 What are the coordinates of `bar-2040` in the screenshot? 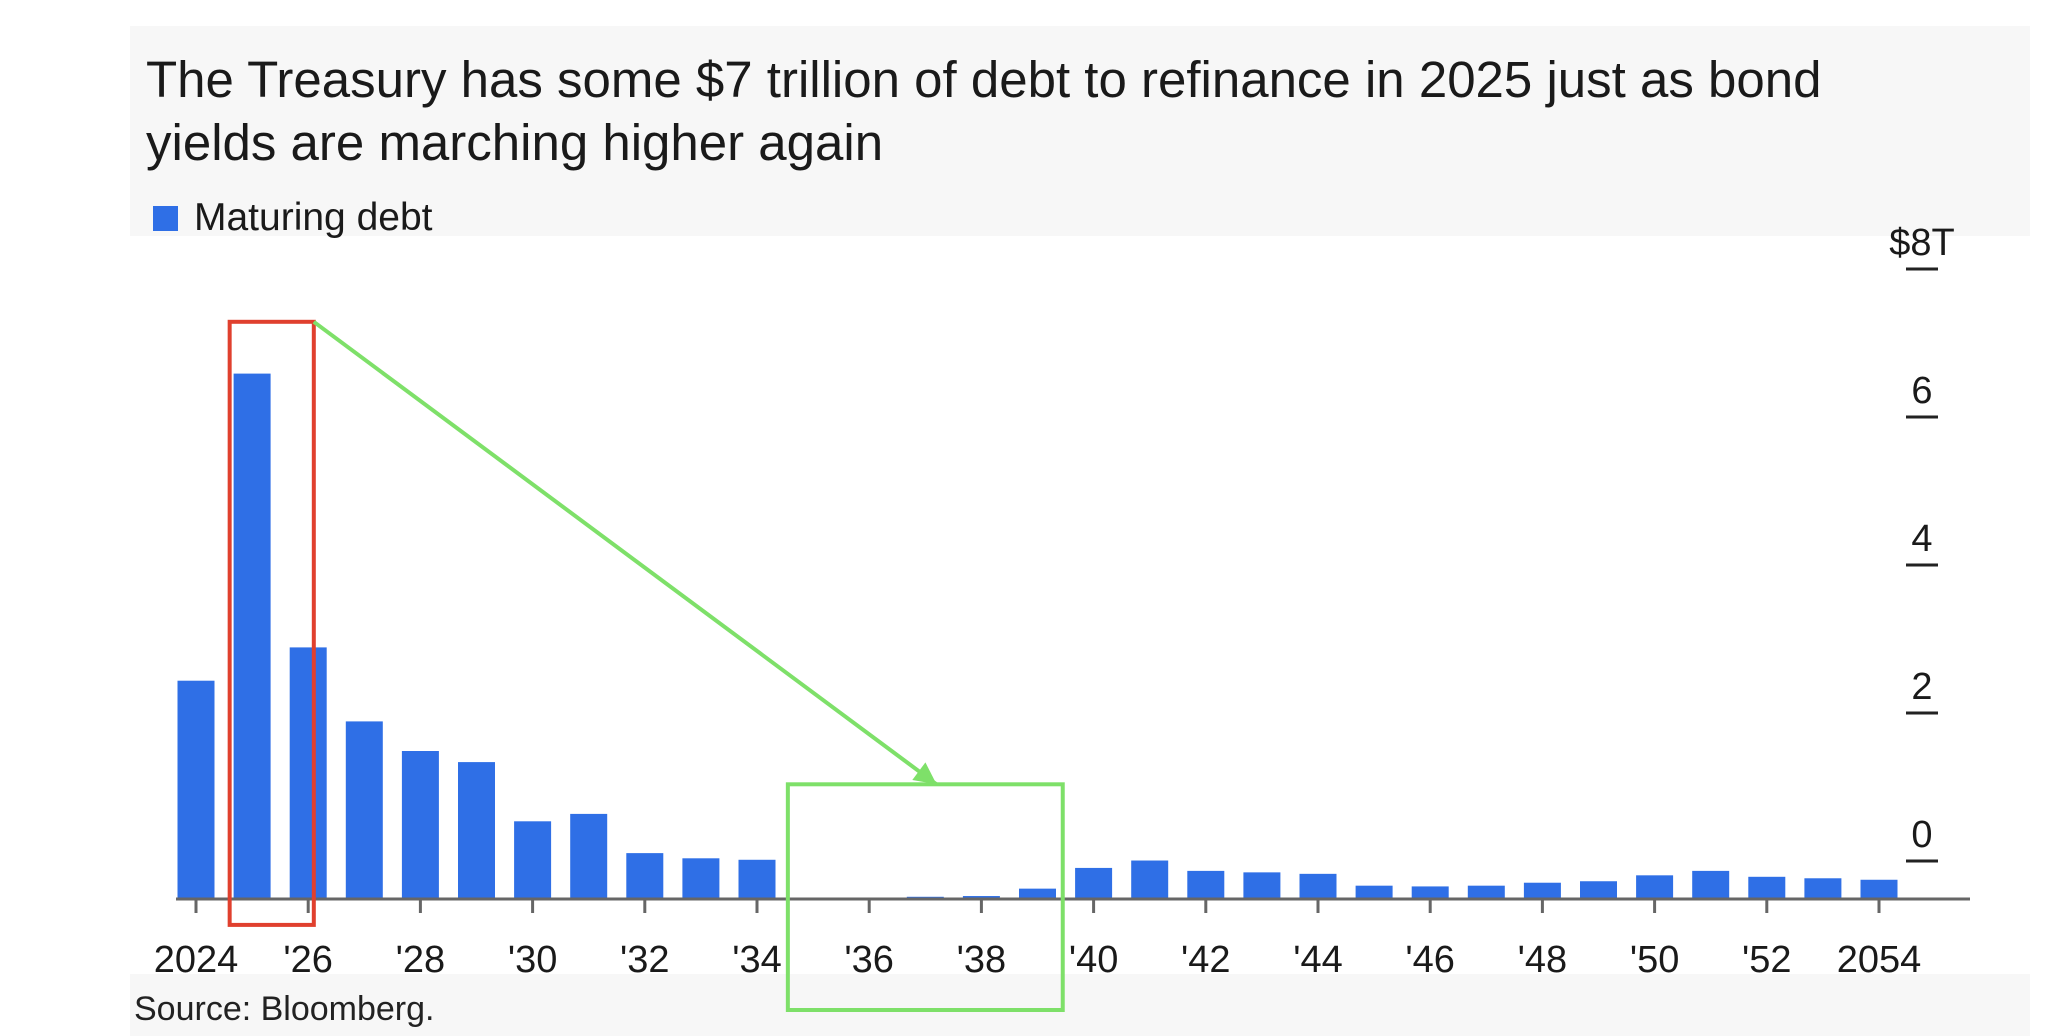 It's located at (1094, 883).